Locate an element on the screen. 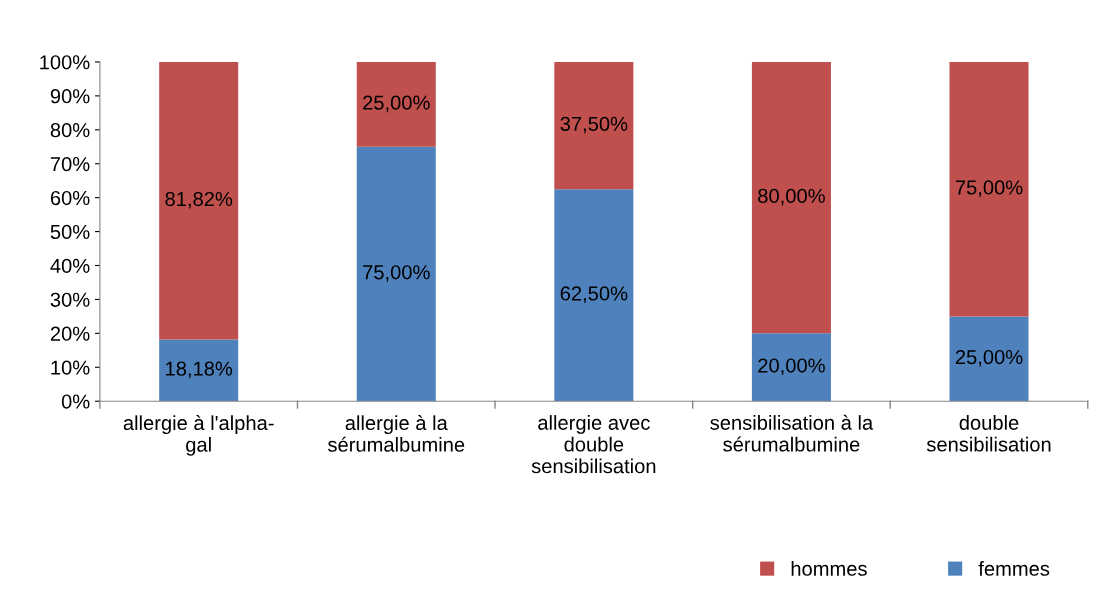  data-label: 62,50% is located at coordinates (594, 294).